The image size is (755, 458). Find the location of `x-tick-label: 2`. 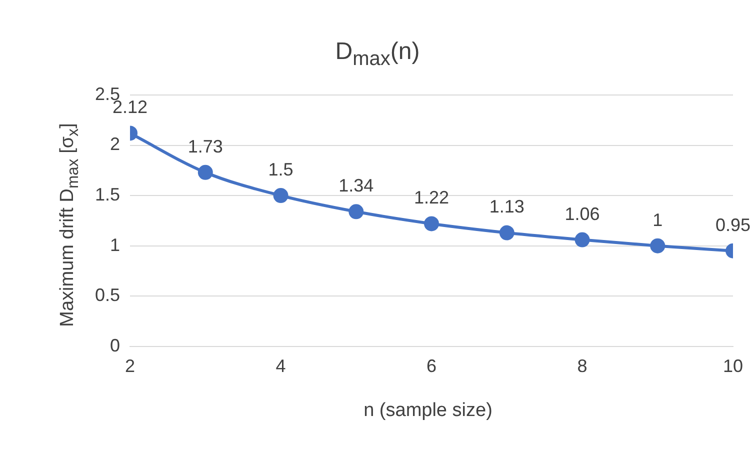

x-tick-label: 2 is located at coordinates (130, 366).